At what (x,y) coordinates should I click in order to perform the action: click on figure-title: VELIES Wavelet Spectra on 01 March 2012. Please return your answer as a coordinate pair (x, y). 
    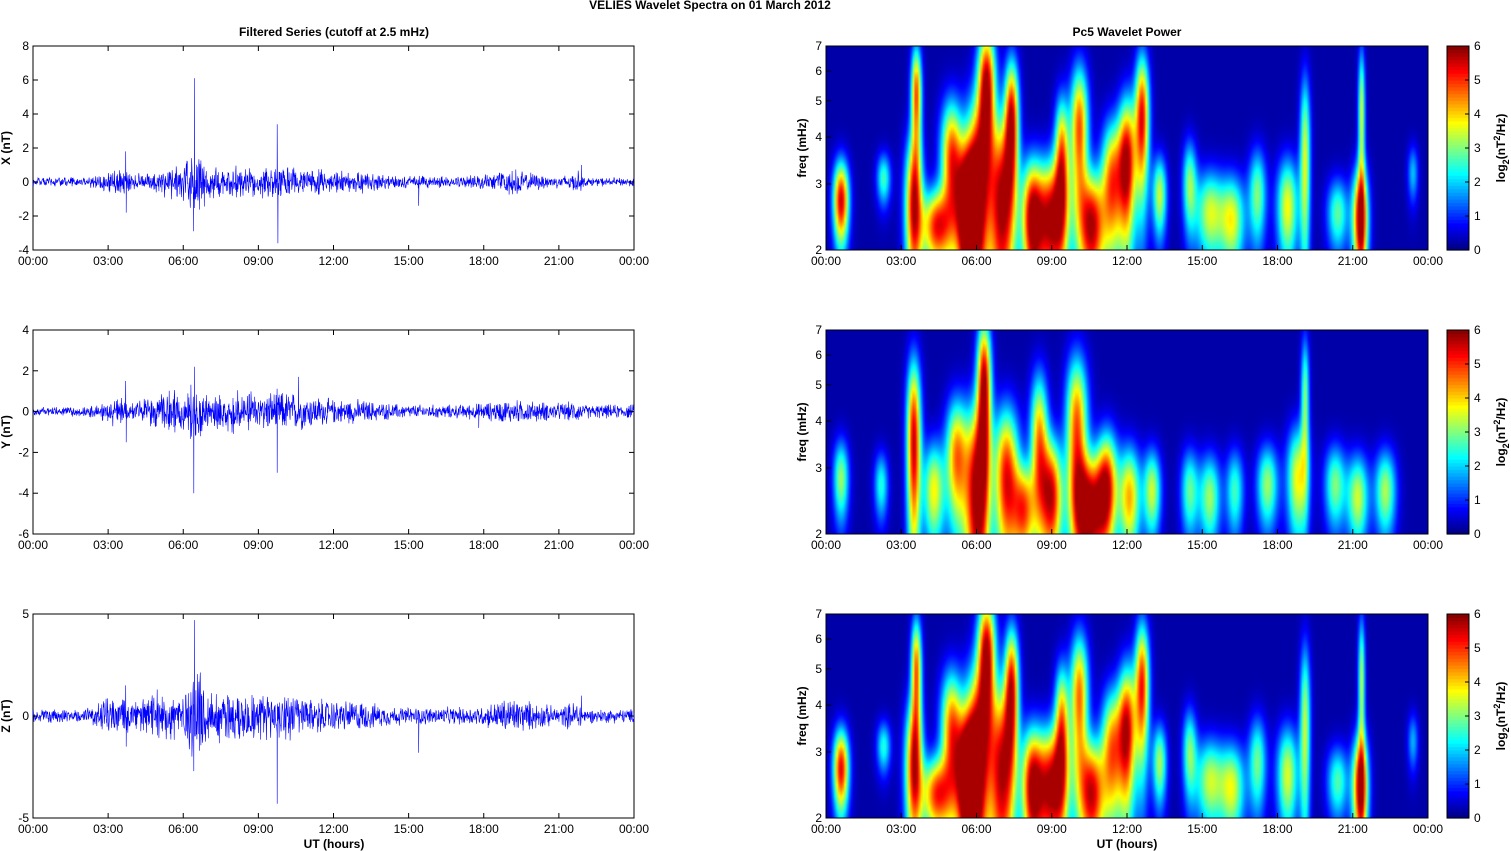
    Looking at the image, I should click on (710, 6).